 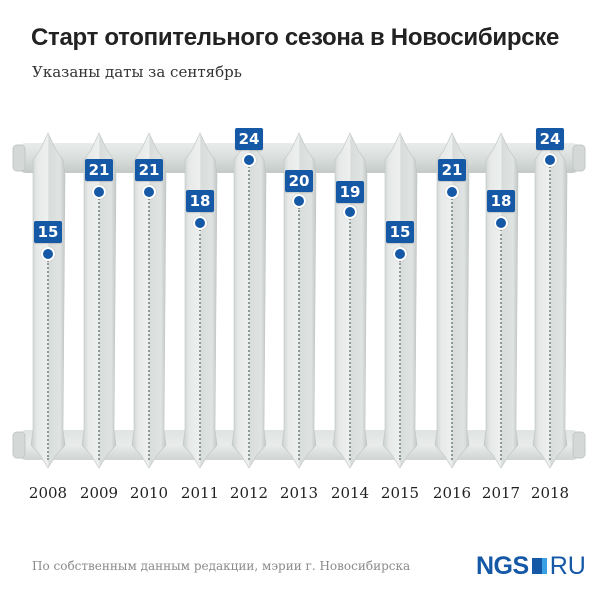 What do you see at coordinates (299, 493) in the screenshot?
I see `year-label: 2013` at bounding box center [299, 493].